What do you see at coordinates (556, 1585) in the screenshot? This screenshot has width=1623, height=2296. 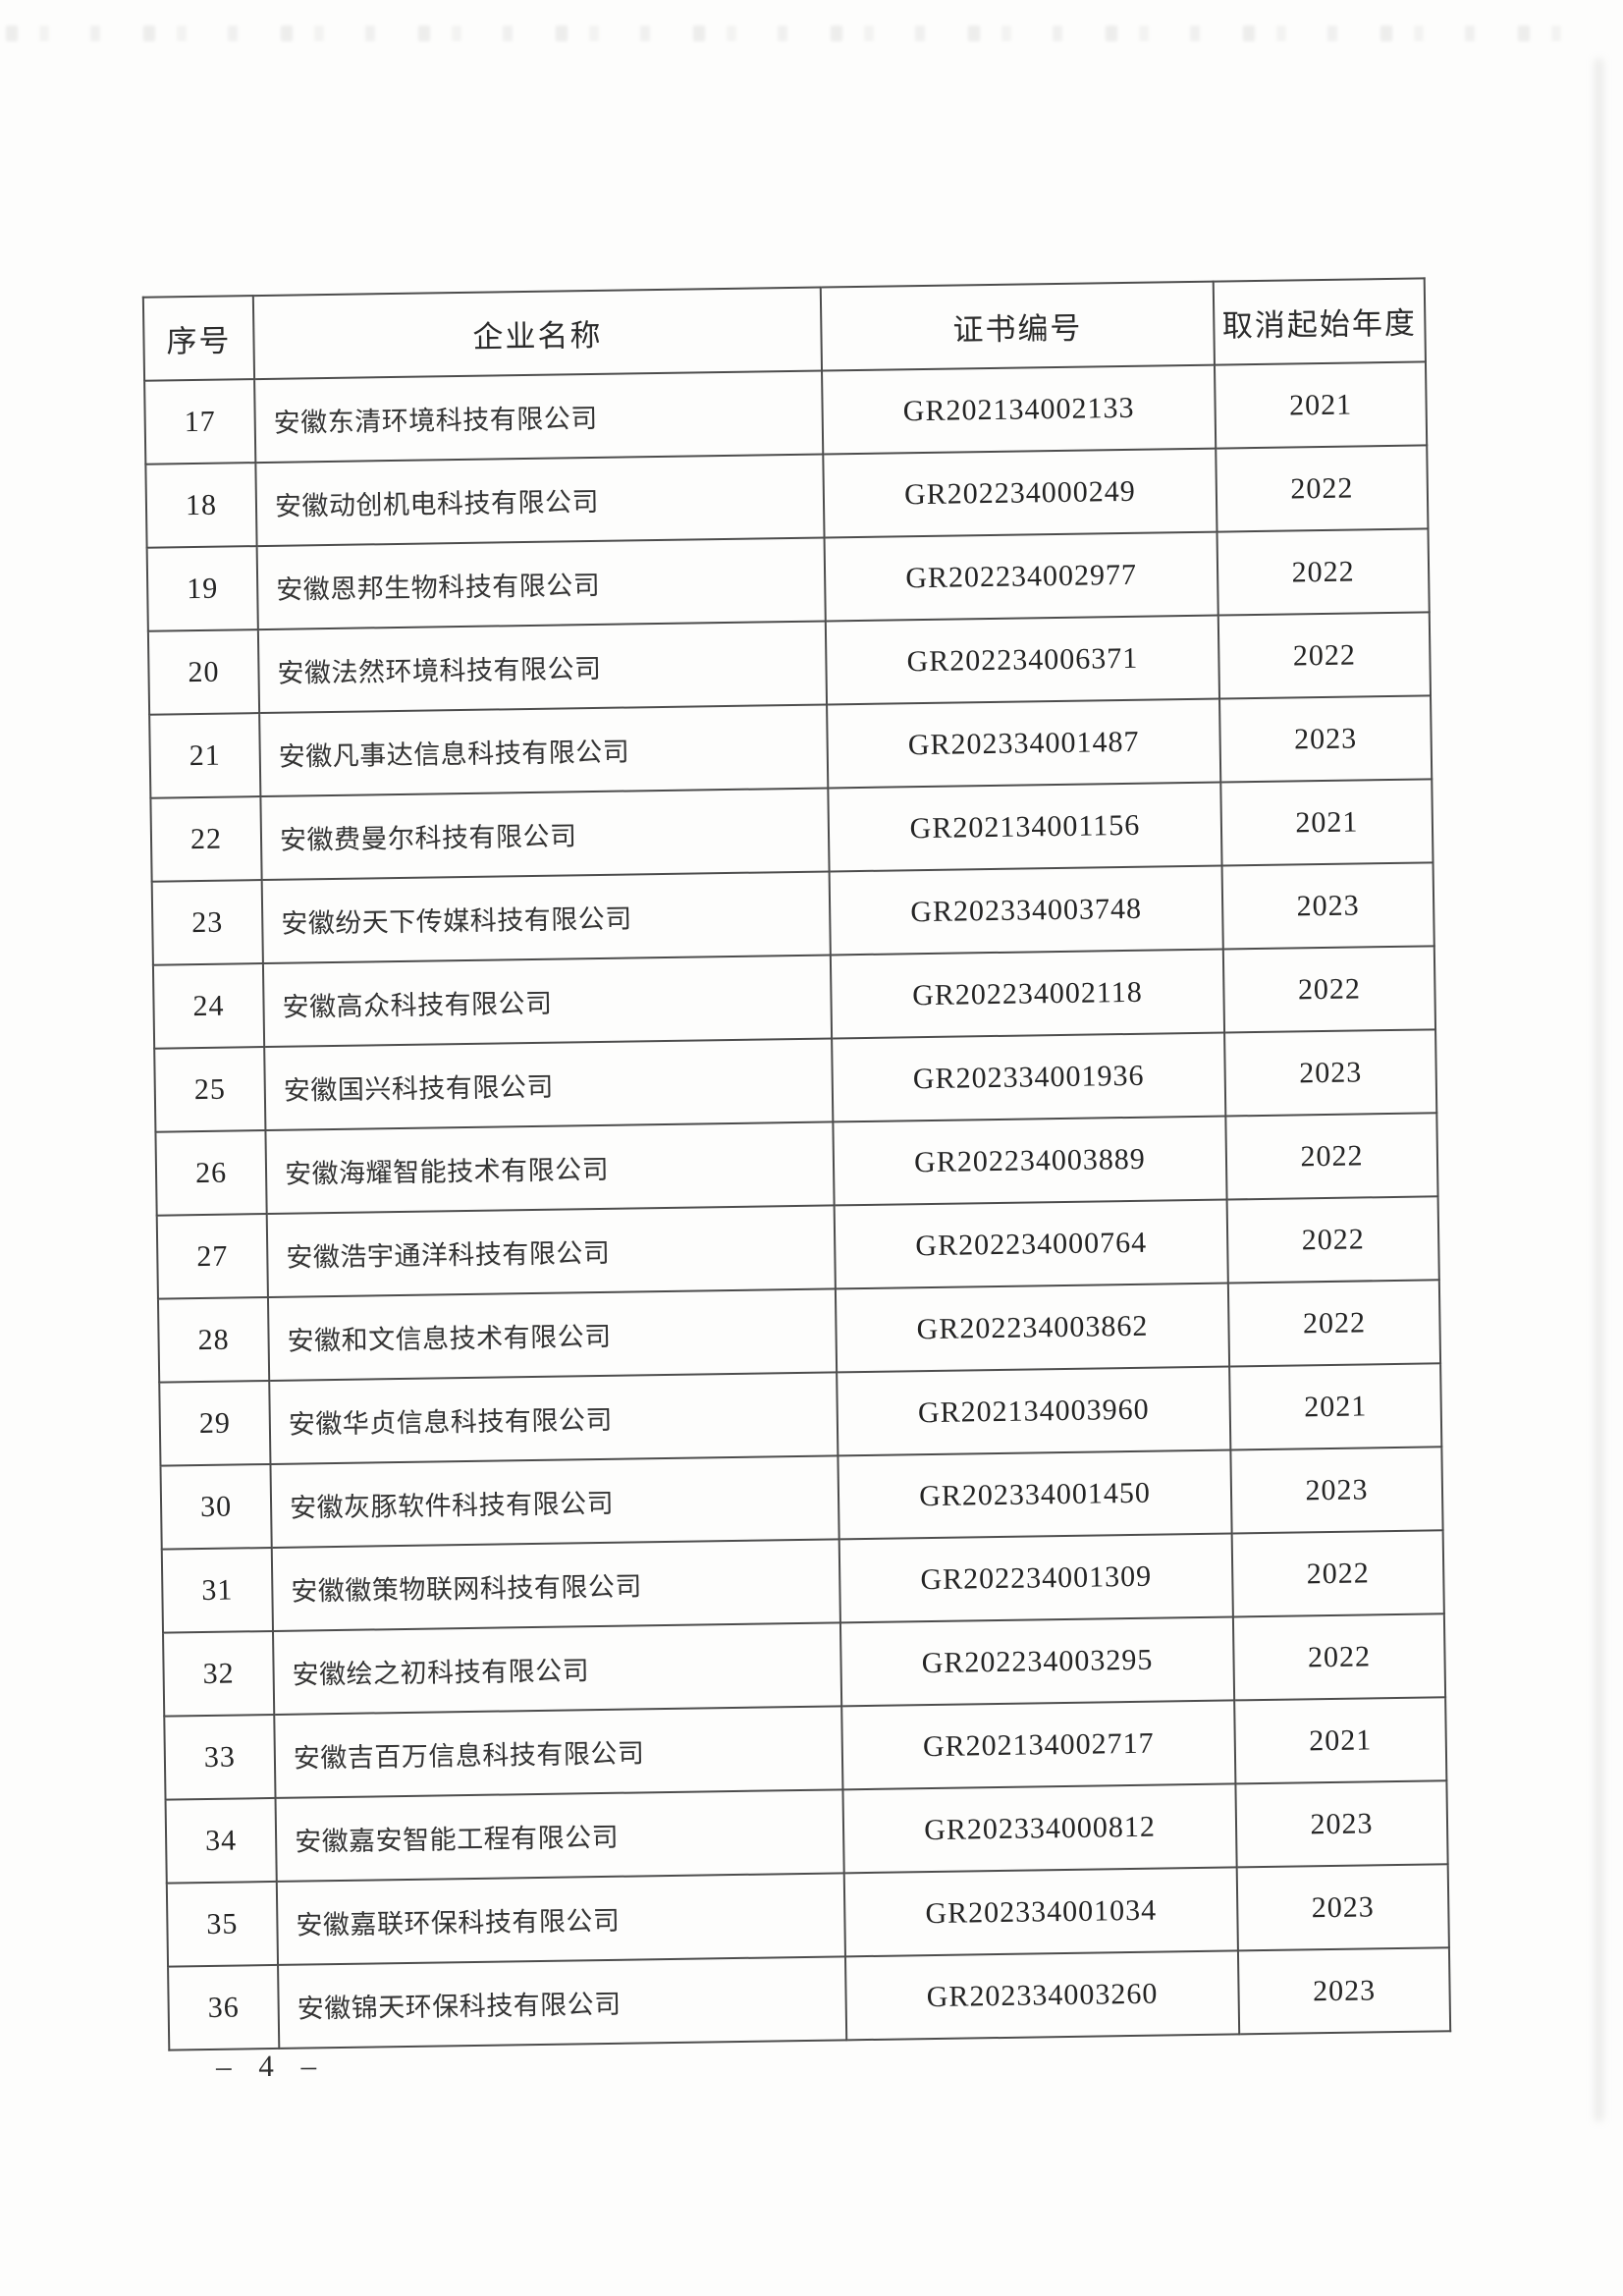 I see `cell-company-name: 安徽徽策物联网科技有限公司` at bounding box center [556, 1585].